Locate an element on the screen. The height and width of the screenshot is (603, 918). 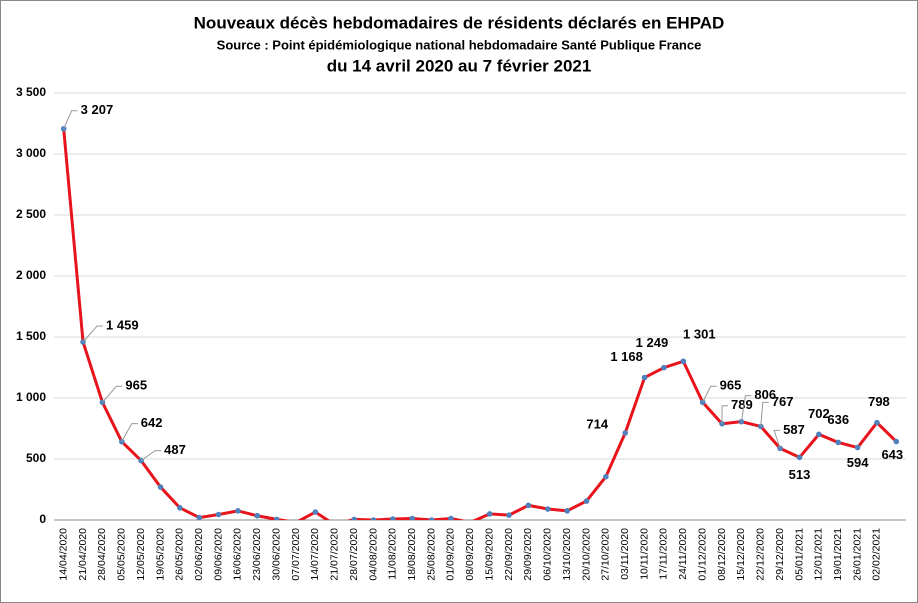
x-tick-label: 02/06/2020 is located at coordinates (199, 554).